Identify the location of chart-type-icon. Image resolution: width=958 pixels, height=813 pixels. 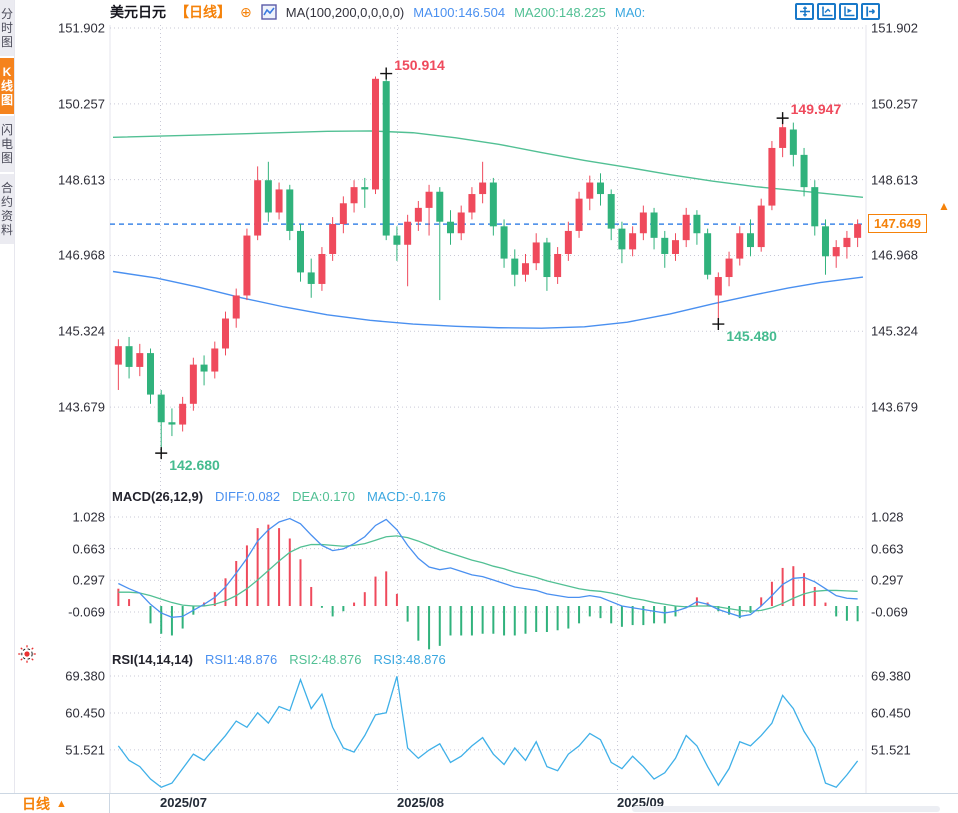
(269, 12).